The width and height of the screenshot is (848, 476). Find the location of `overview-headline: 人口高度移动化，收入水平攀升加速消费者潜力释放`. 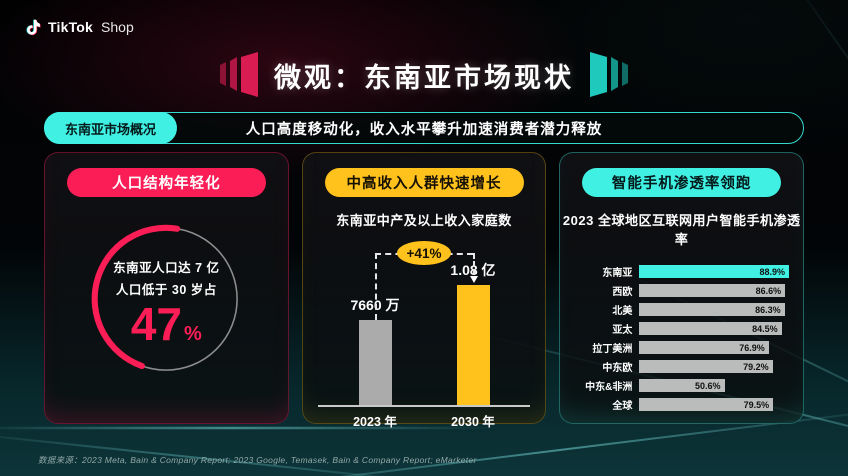

overview-headline: 人口高度移动化，收入水平攀升加速消费者潜力释放 is located at coordinates (424, 129).